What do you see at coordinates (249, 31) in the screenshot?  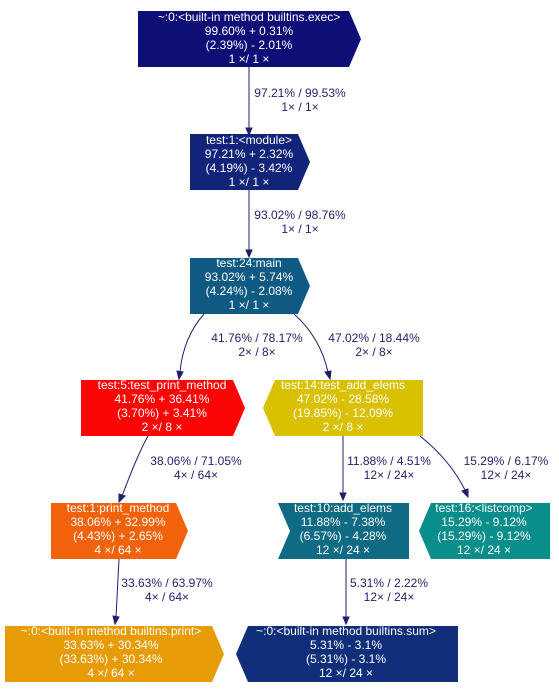 I see `node-builtins-exec-line2: 99.60% + 0.31%` at bounding box center [249, 31].